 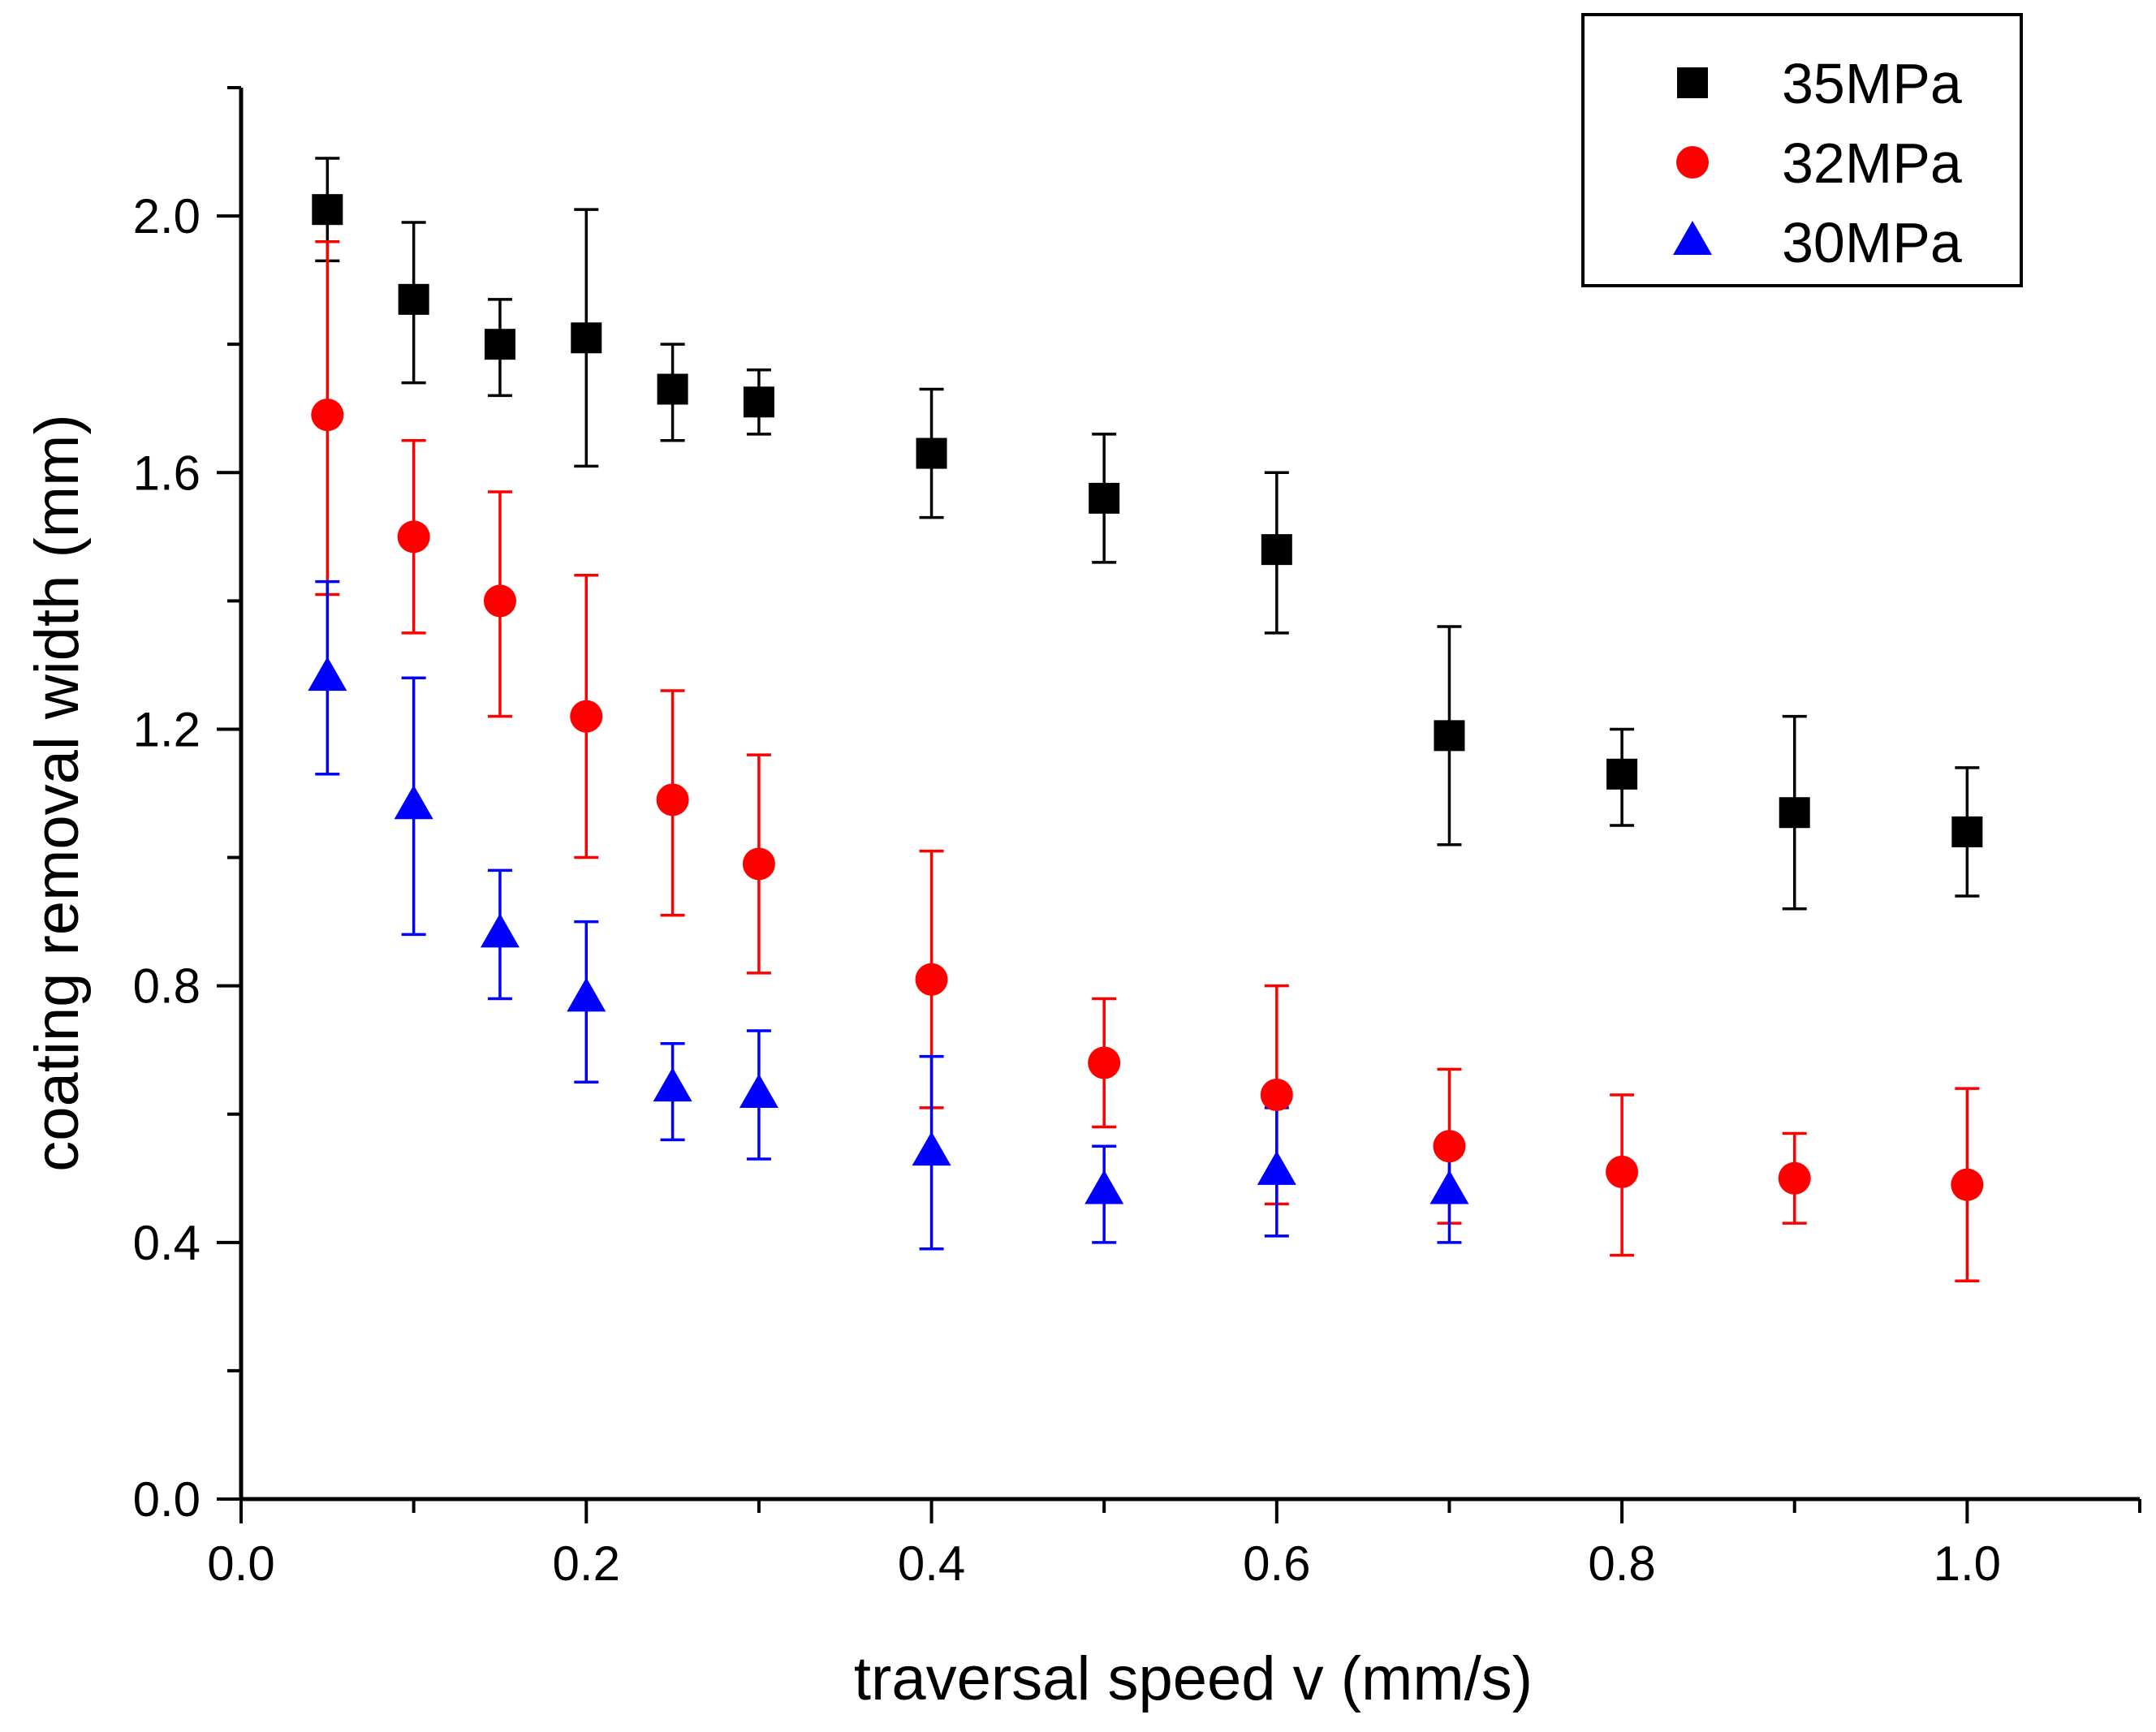 What do you see at coordinates (1692, 162) in the screenshot?
I see `legend-marker-32mpa` at bounding box center [1692, 162].